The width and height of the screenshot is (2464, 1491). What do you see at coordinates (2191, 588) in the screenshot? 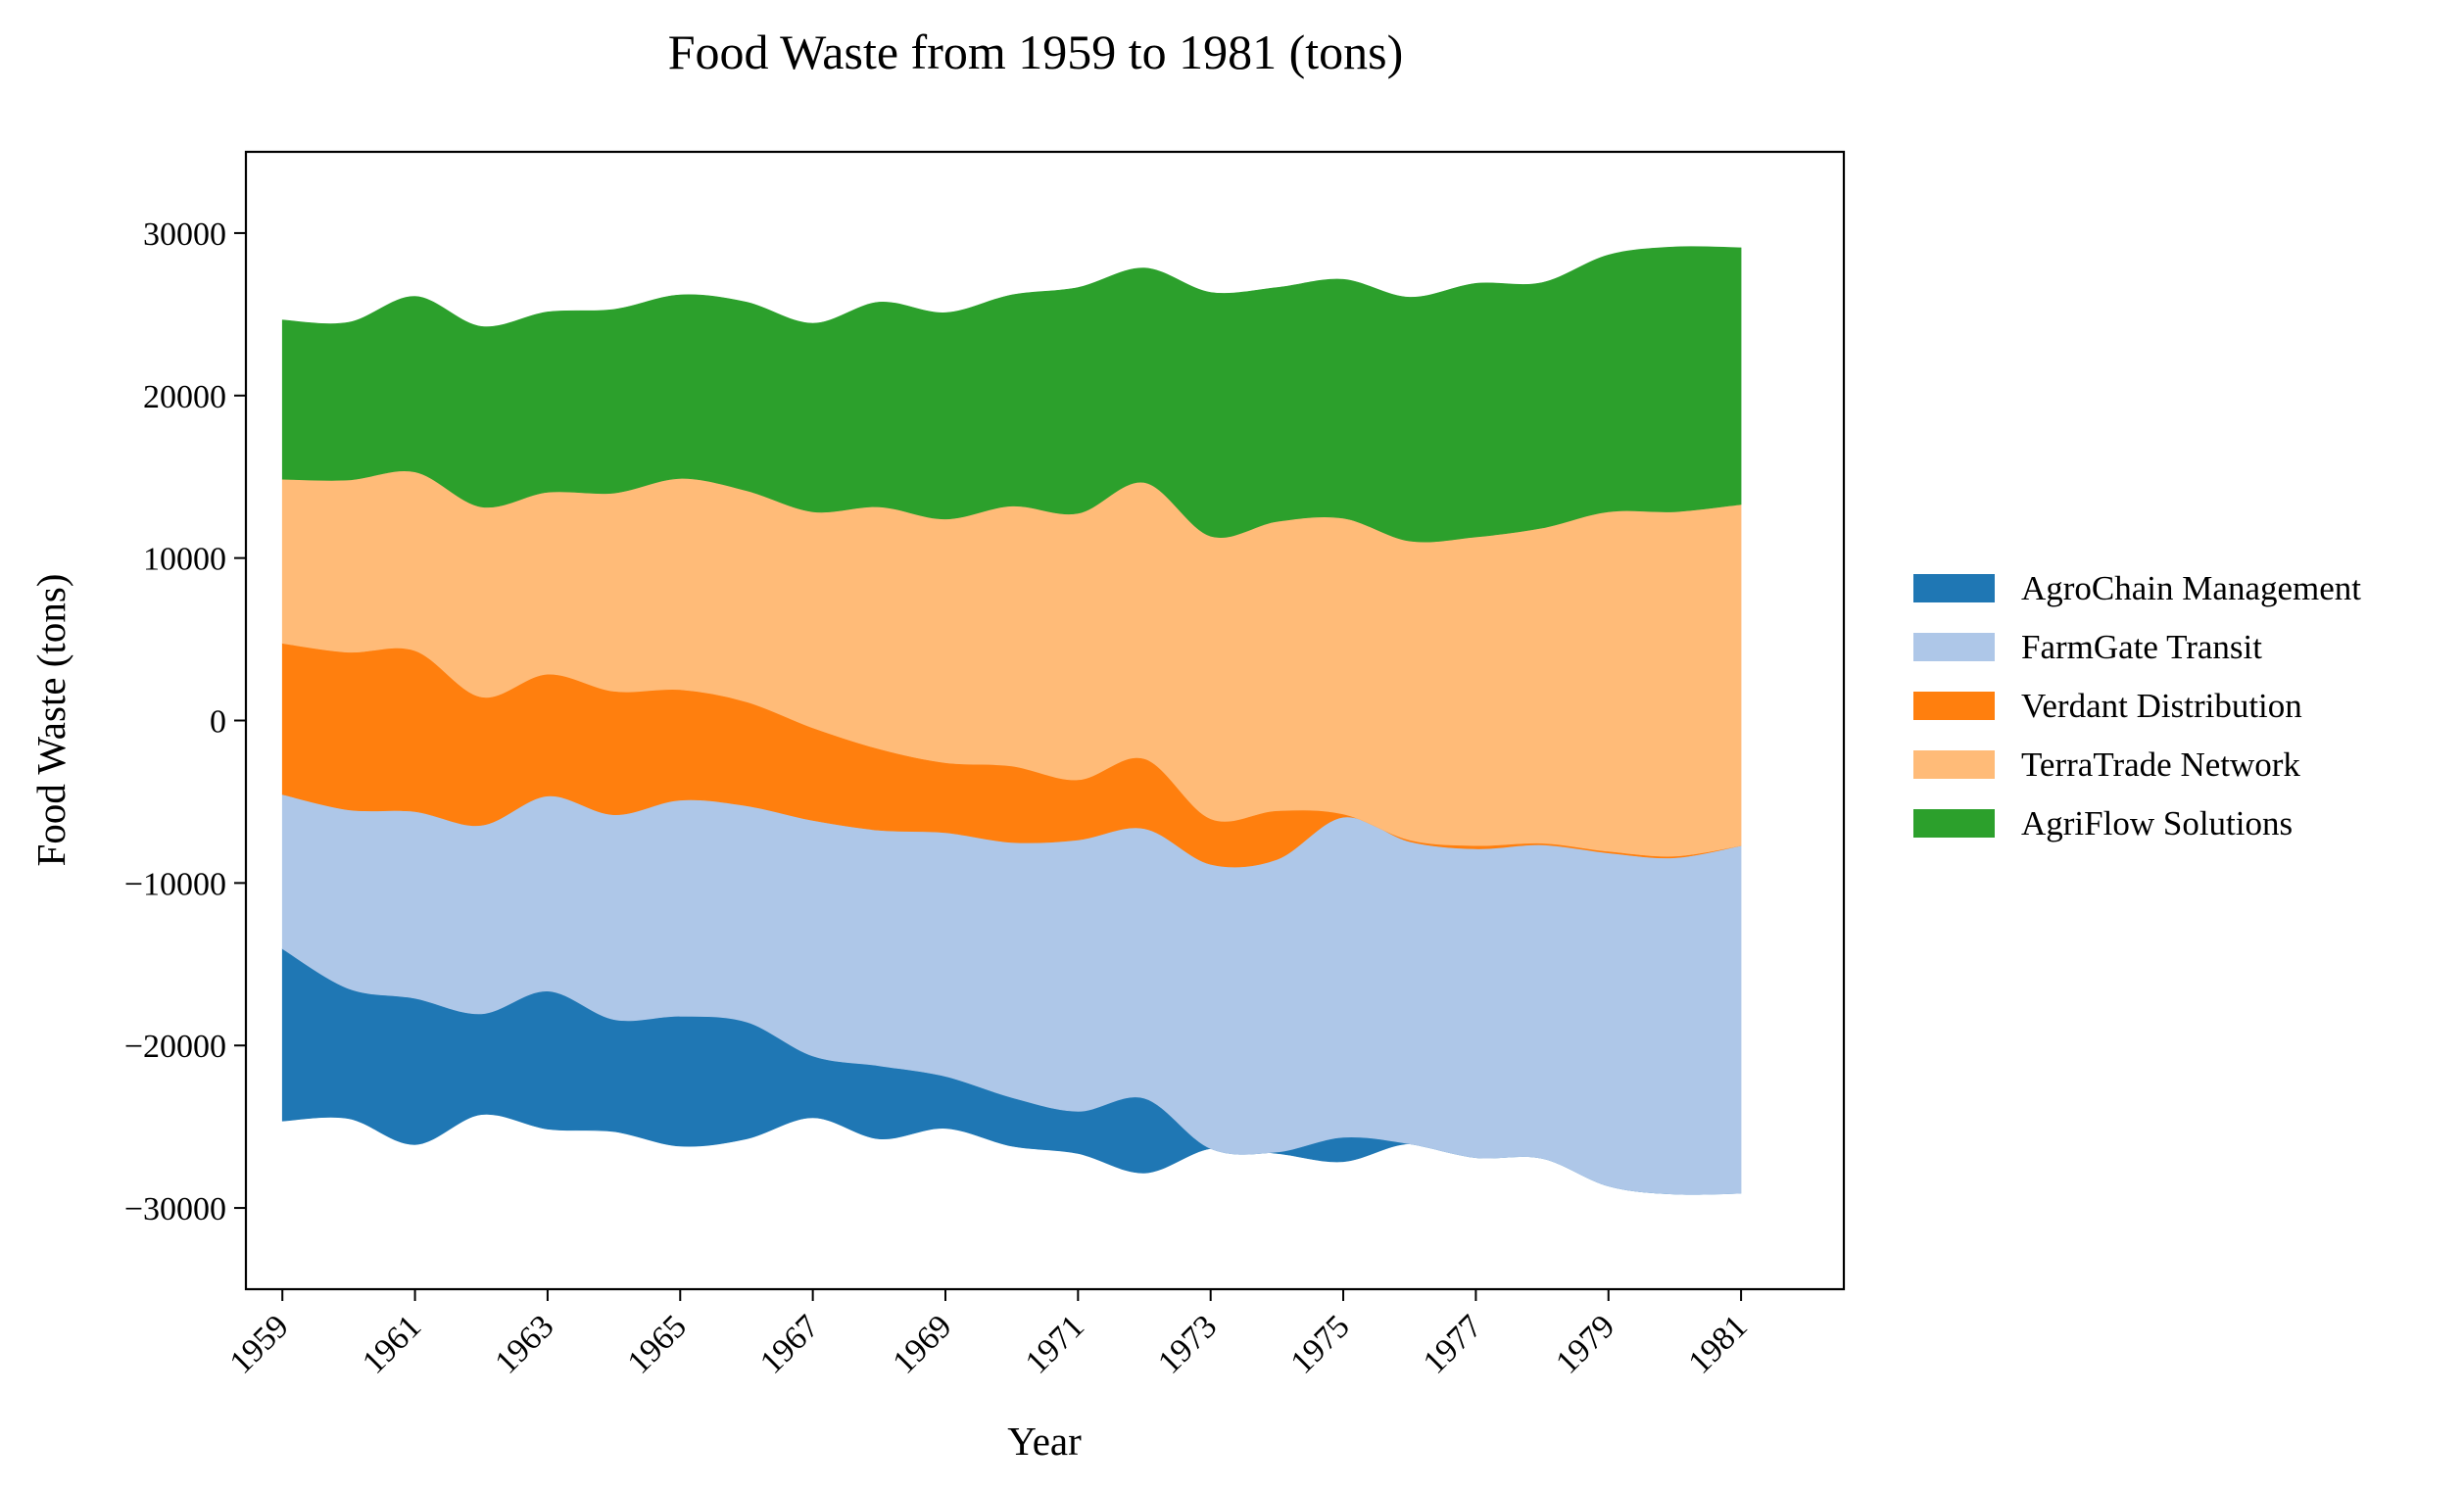
I see `legend-label: AgroChain Management` at bounding box center [2191, 588].